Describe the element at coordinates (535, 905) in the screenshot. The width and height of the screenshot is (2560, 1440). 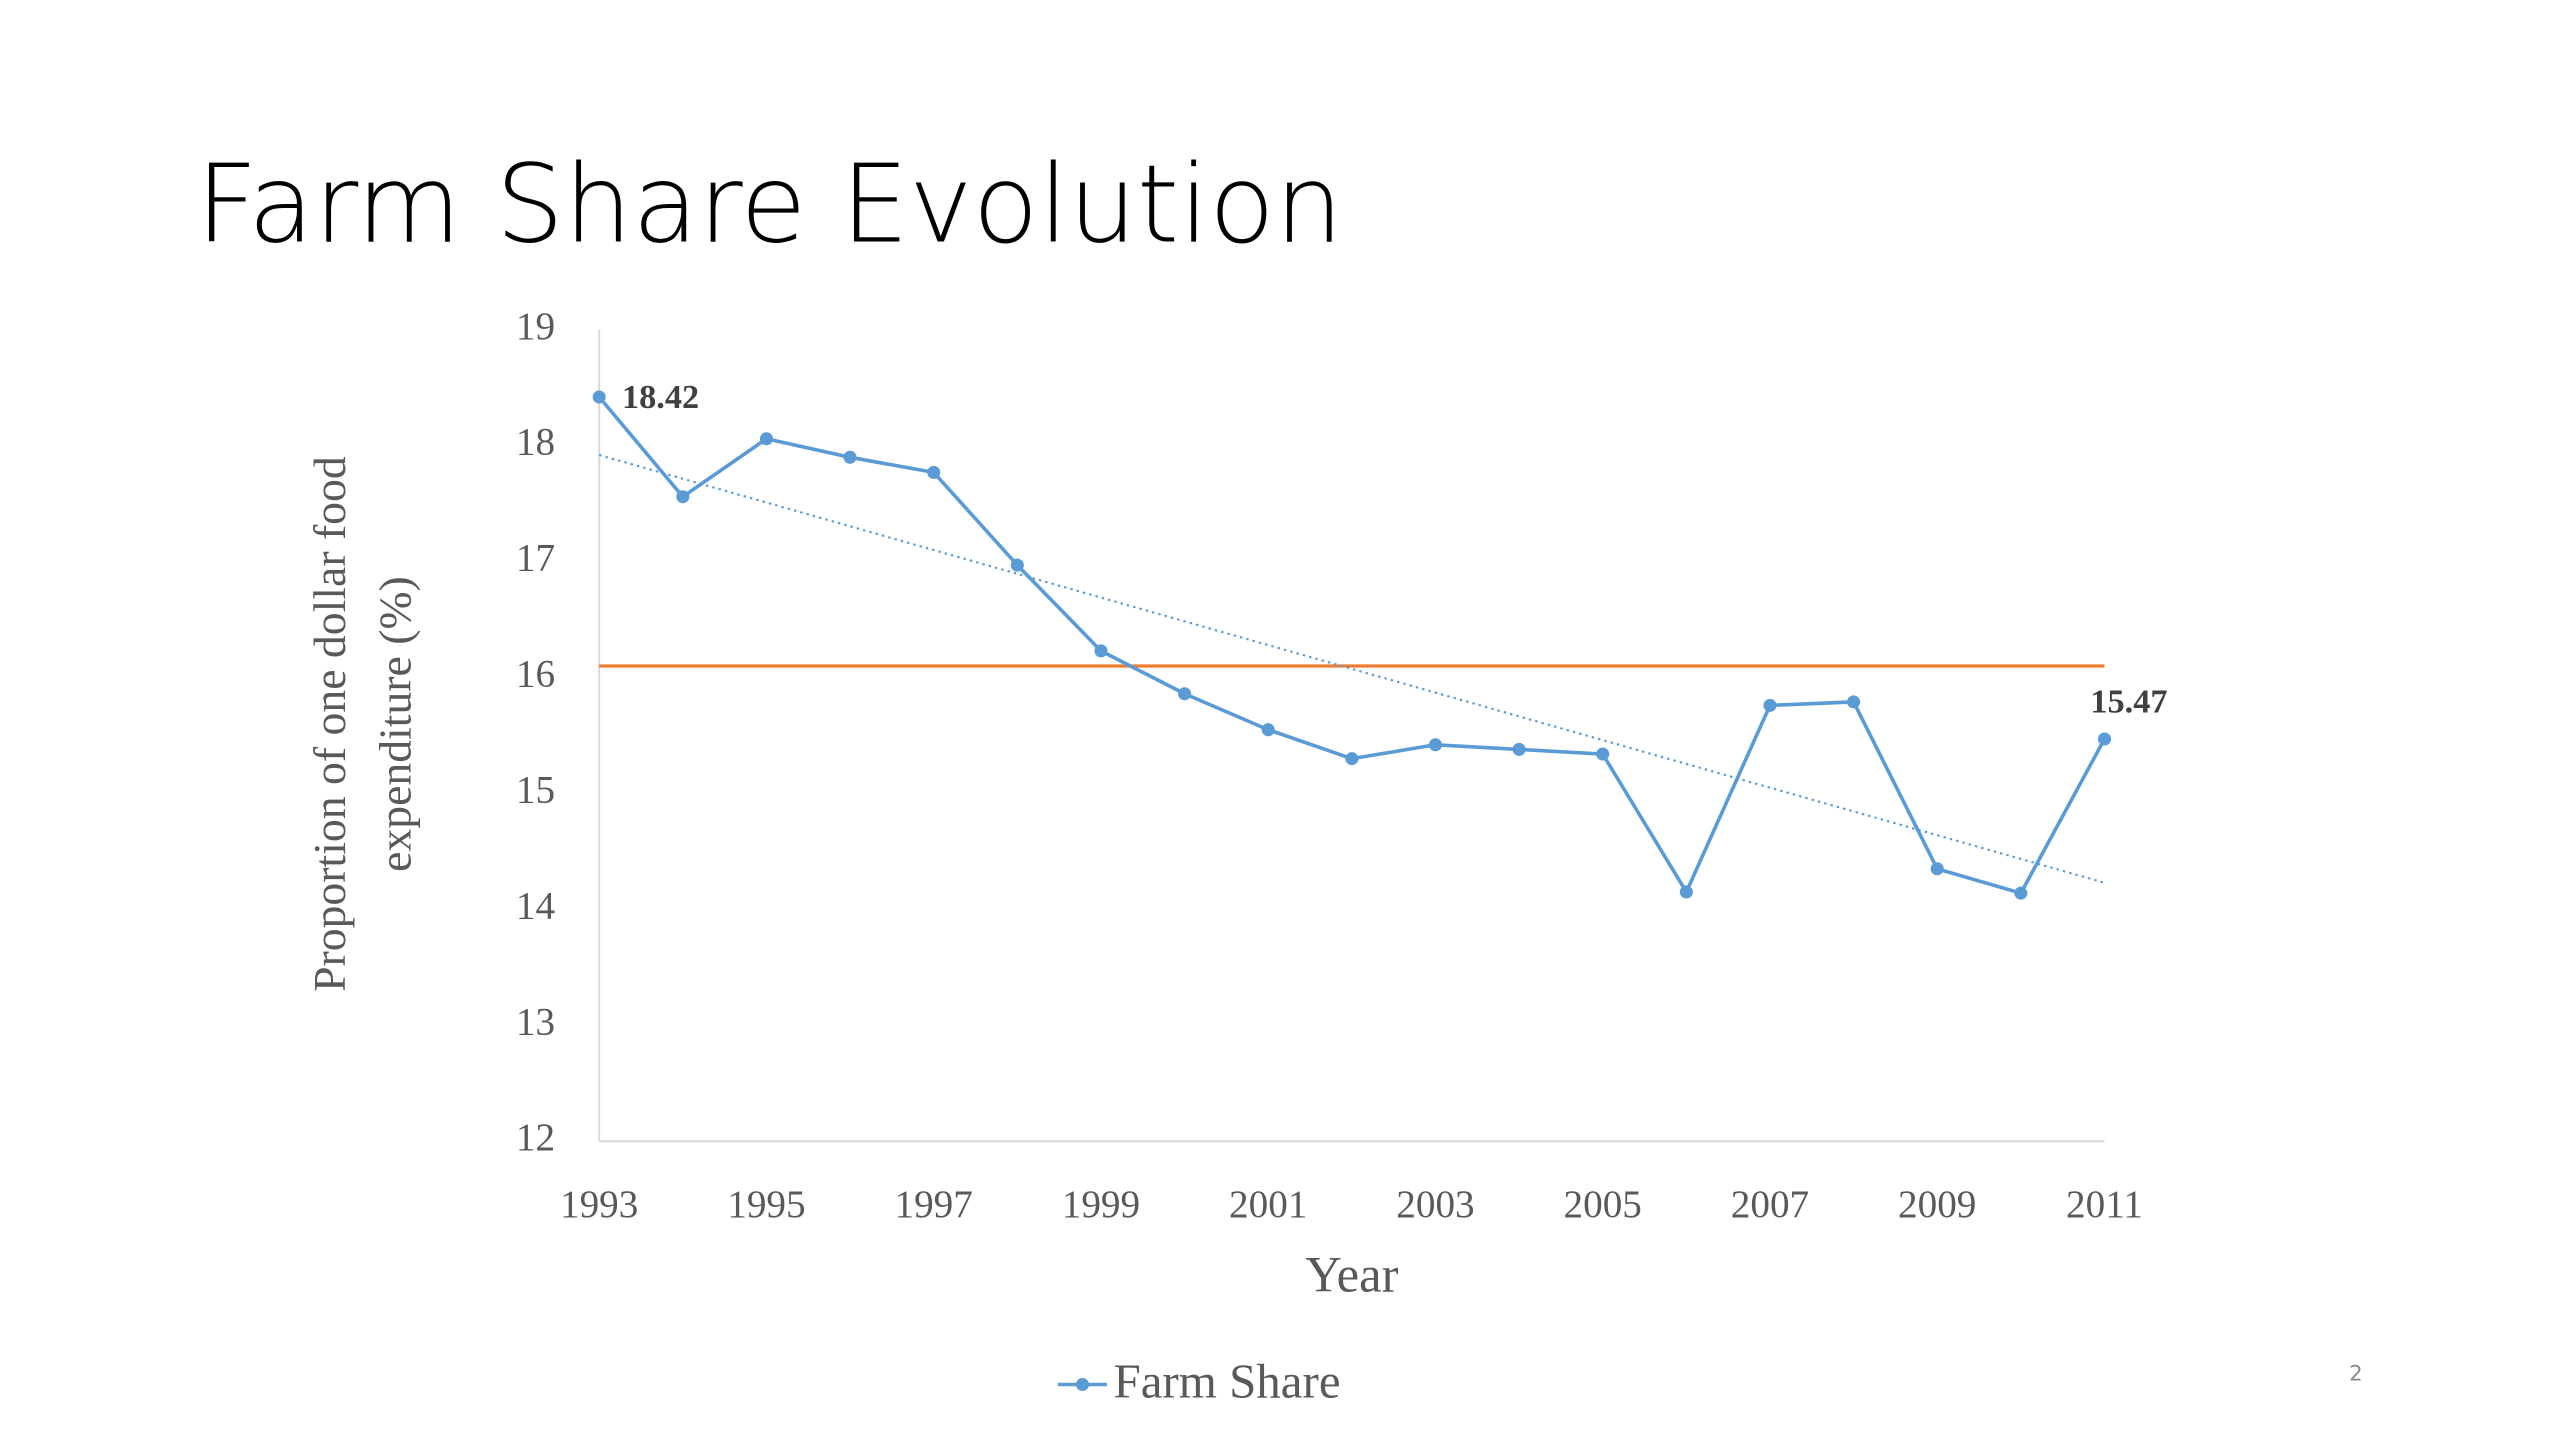
I see `y-tick-label: 14` at that location.